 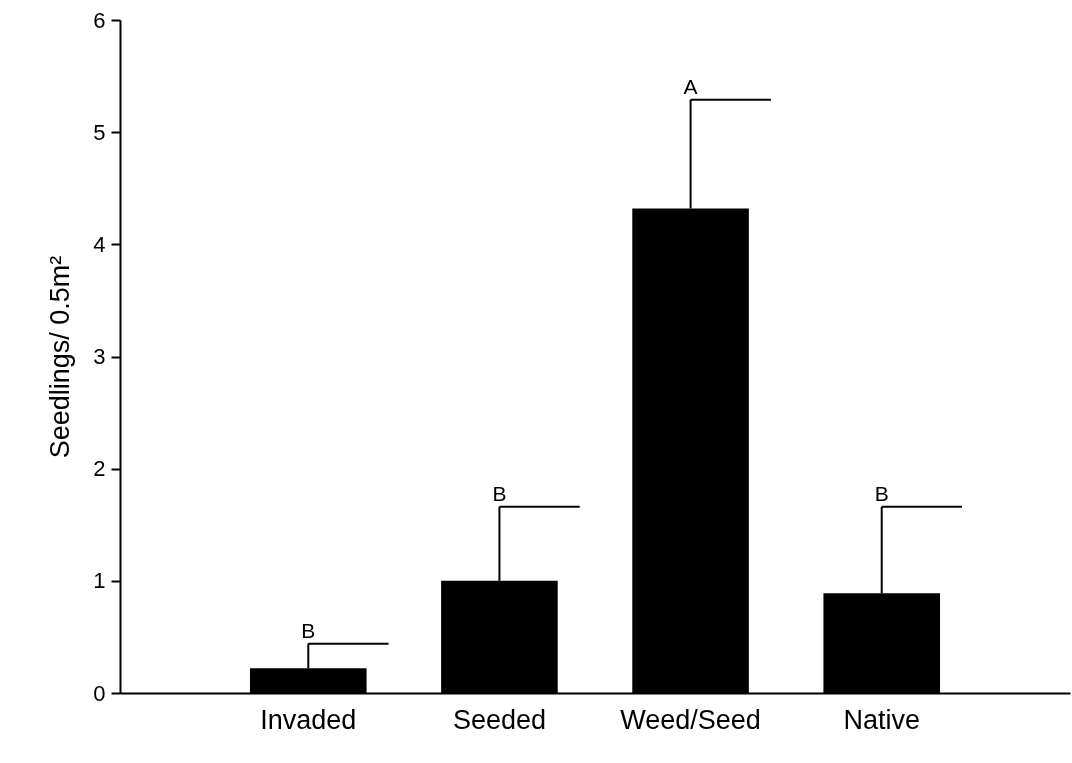 I want to click on y-axis-title: Seedlings/ 0.5m², so click(x=60, y=357).